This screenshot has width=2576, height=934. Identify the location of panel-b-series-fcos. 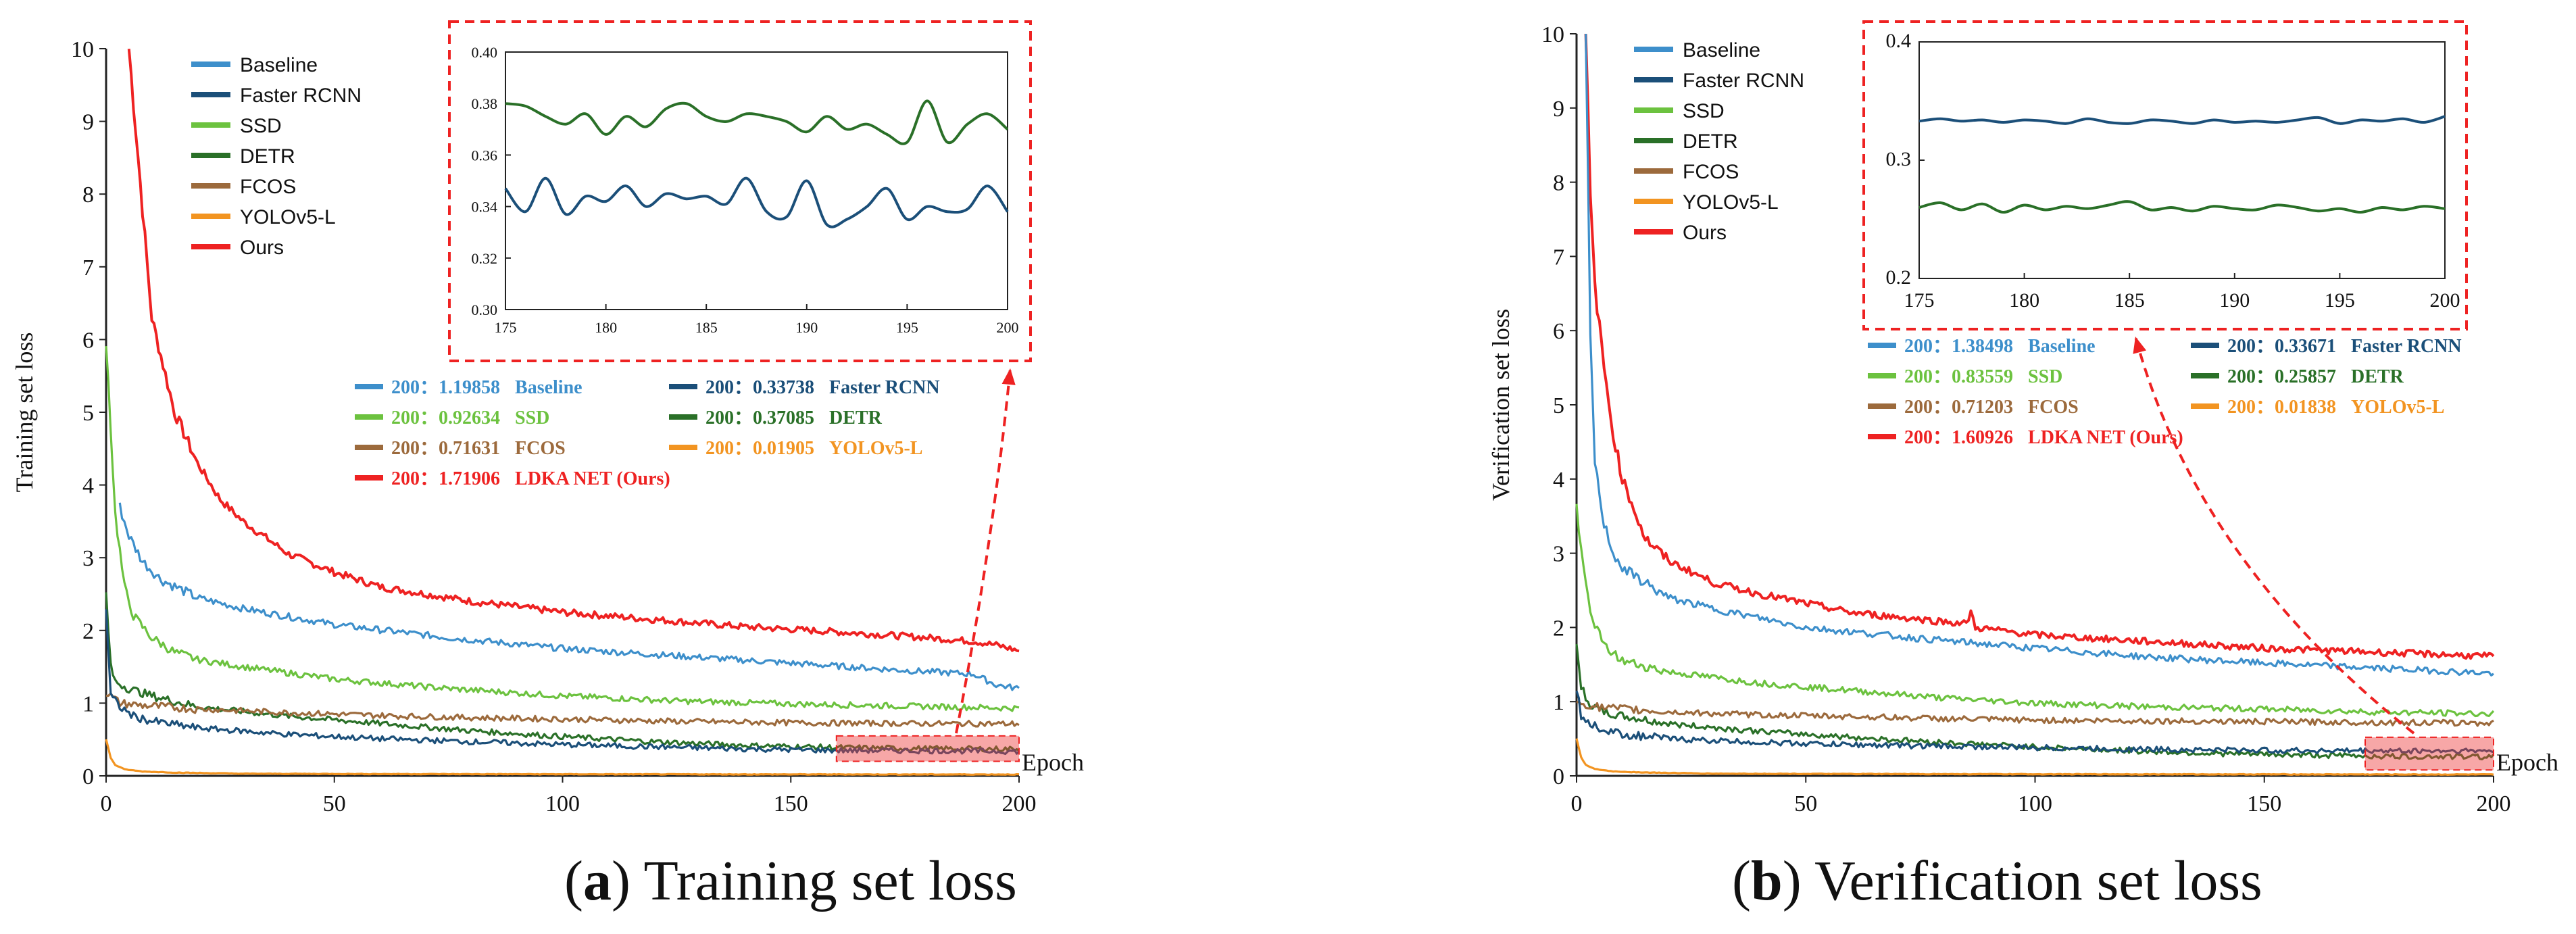
(2035, 714).